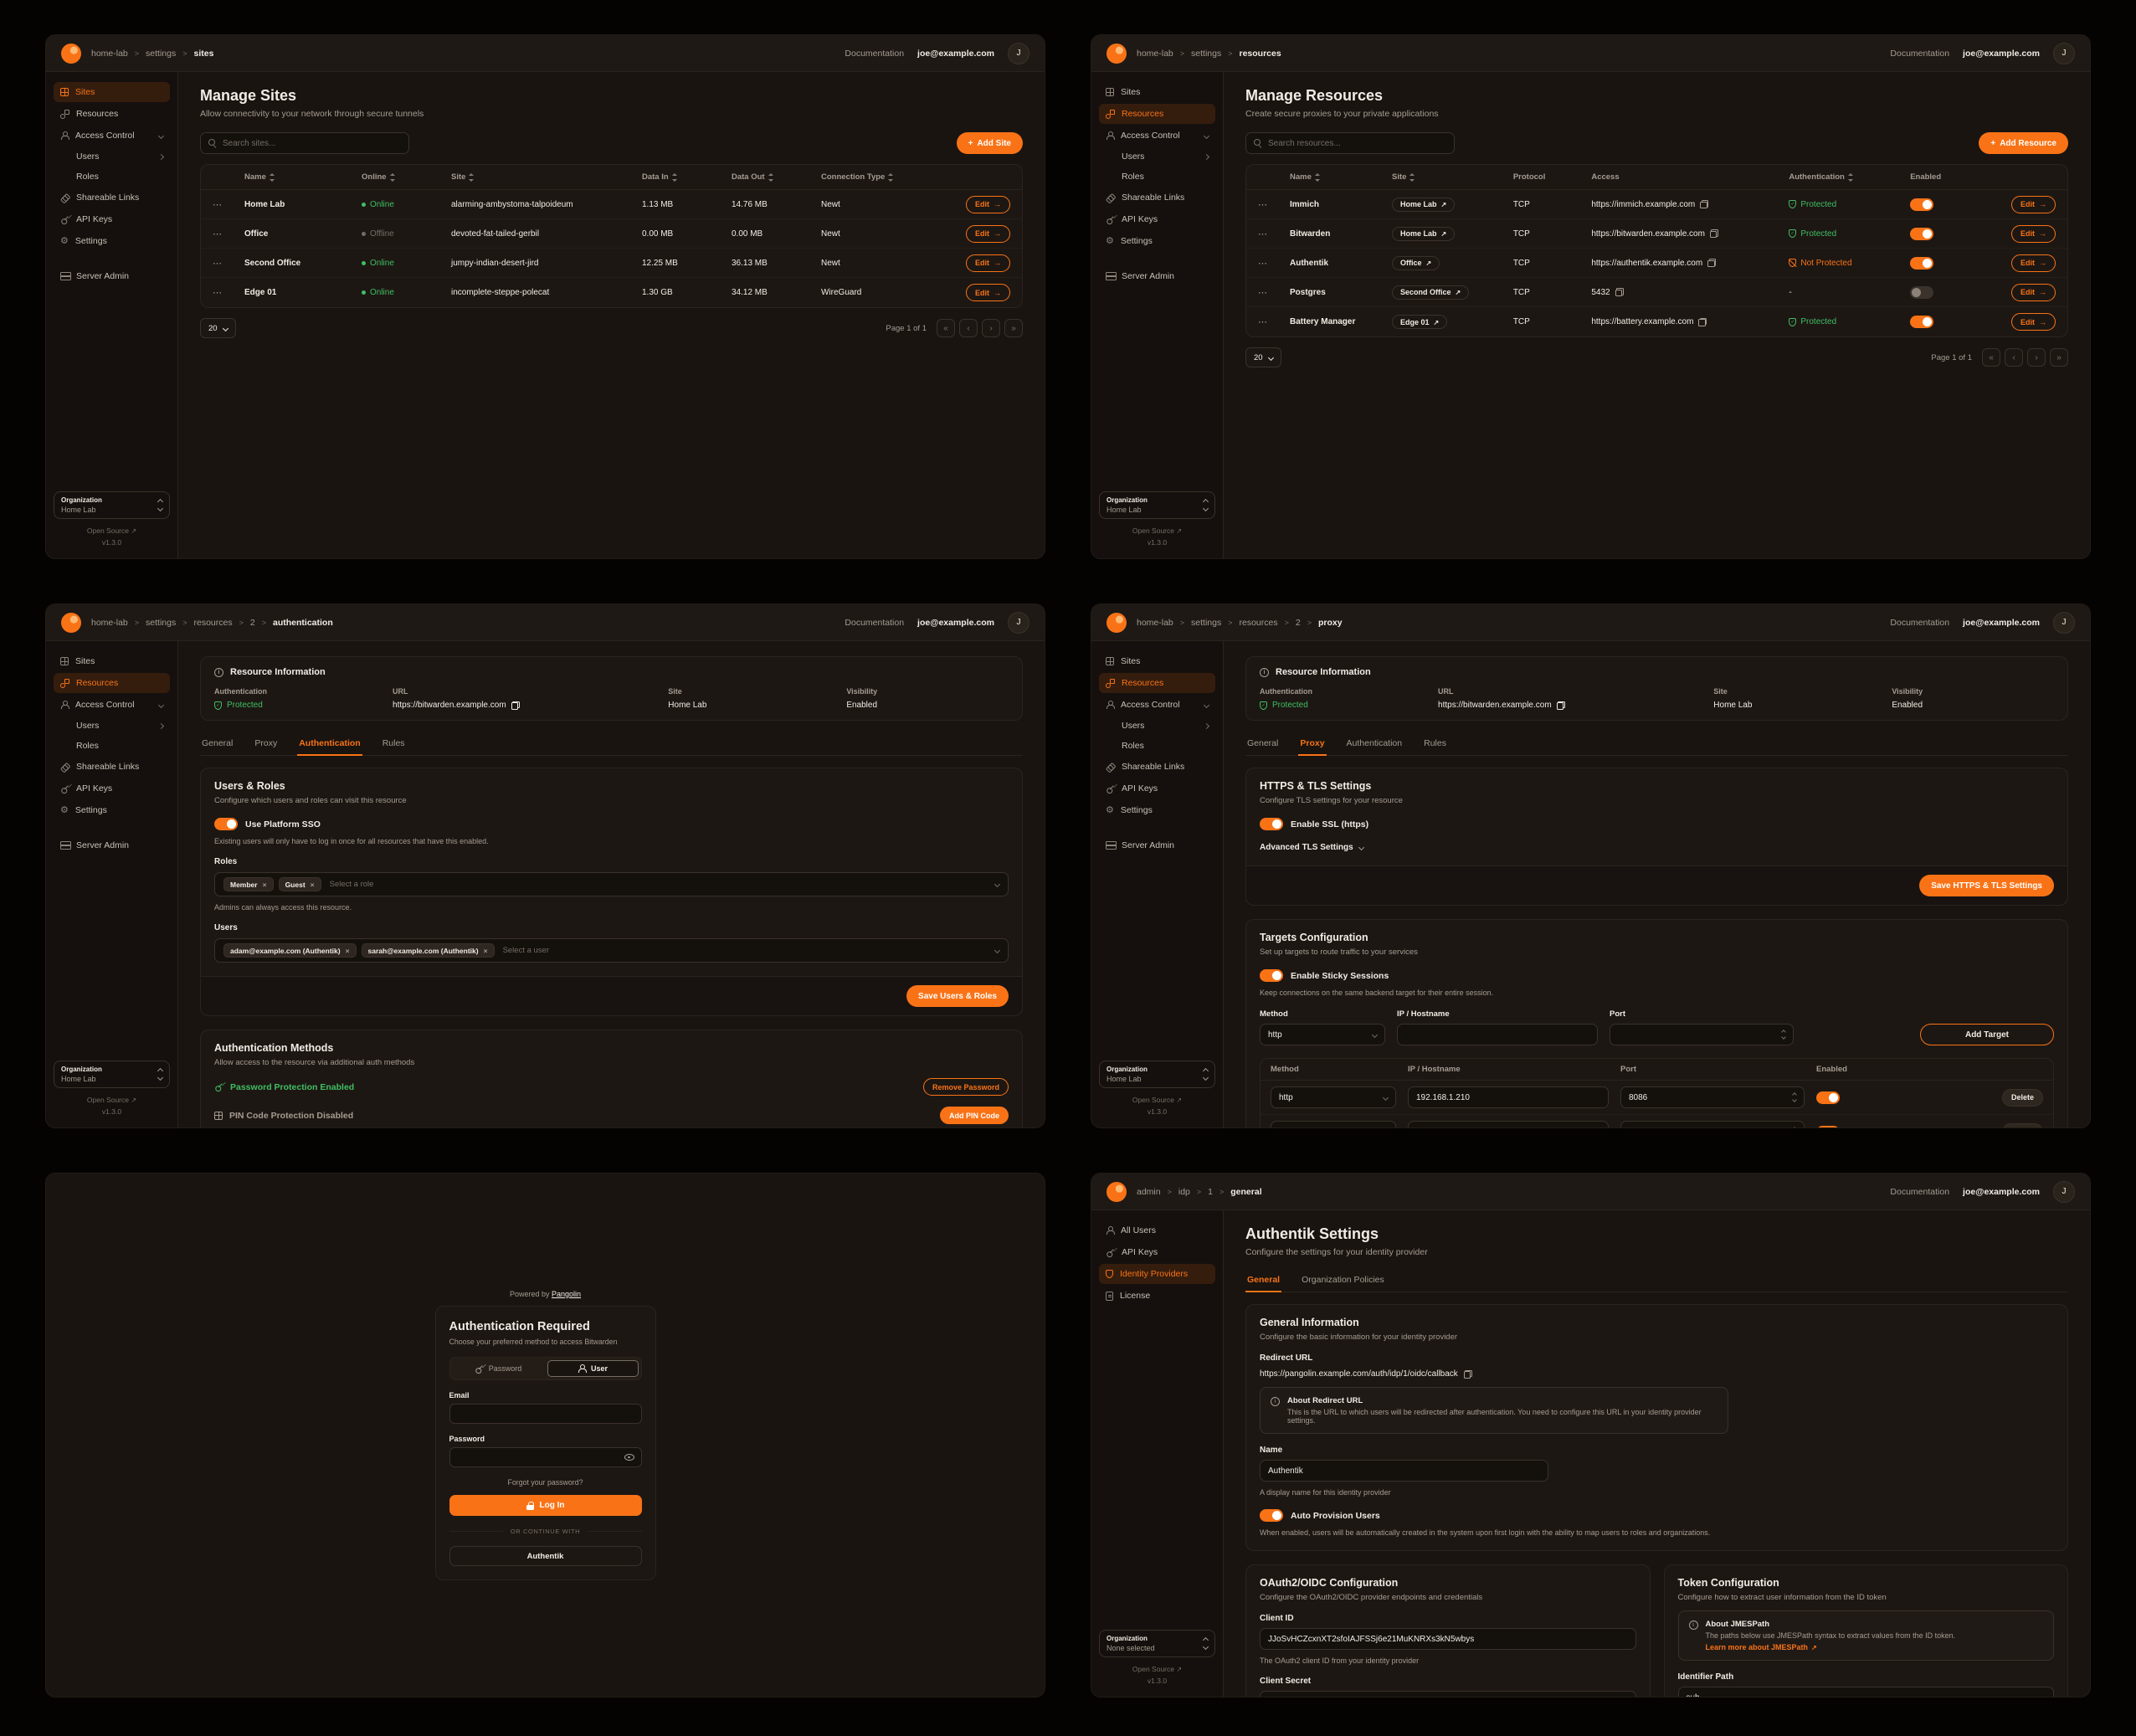 The width and height of the screenshot is (2136, 1736). Describe the element at coordinates (403, 177) in the screenshot. I see `column-online: Online` at that location.